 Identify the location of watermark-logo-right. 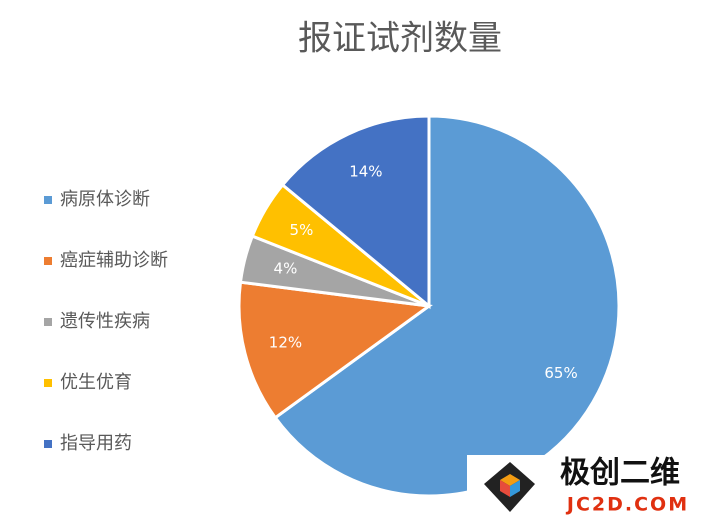
(515, 488).